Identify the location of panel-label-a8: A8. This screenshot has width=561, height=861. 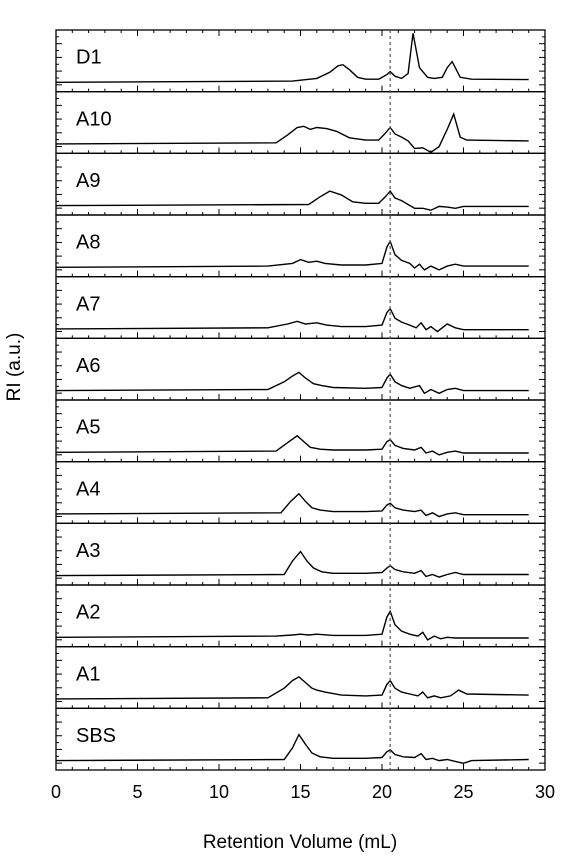
(88, 243).